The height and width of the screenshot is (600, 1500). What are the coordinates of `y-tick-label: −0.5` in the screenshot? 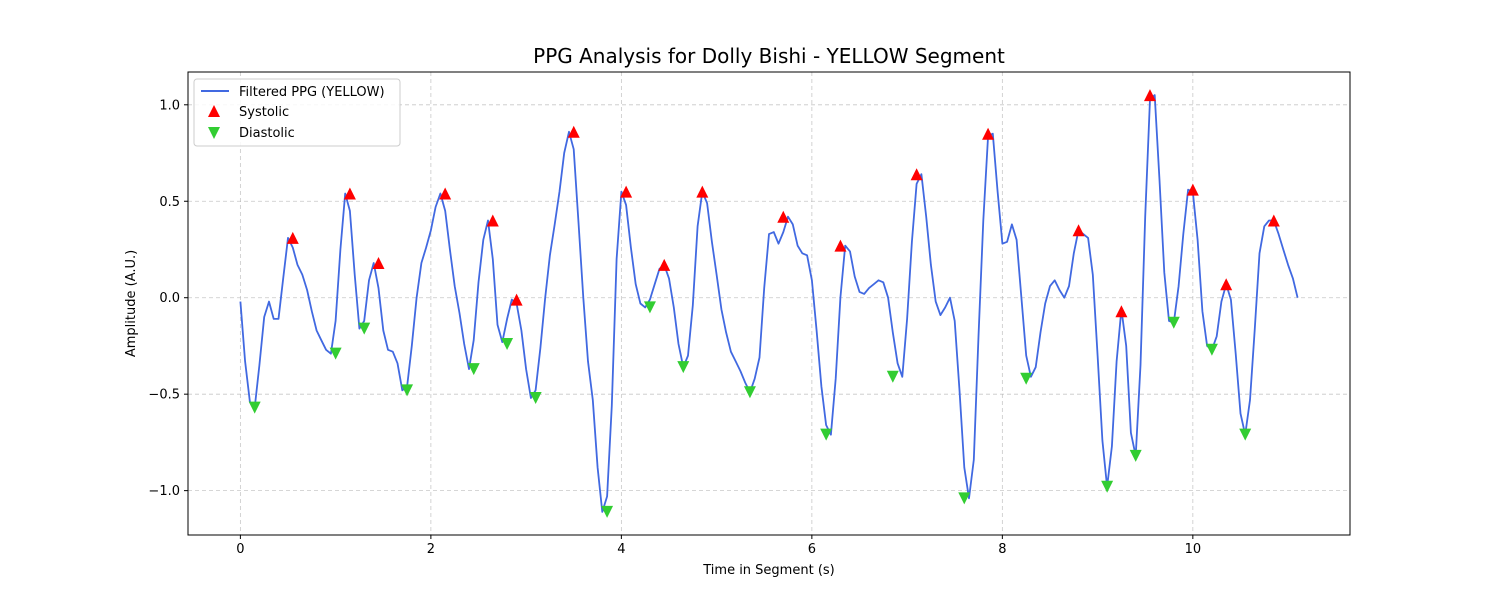 It's located at (164, 395).